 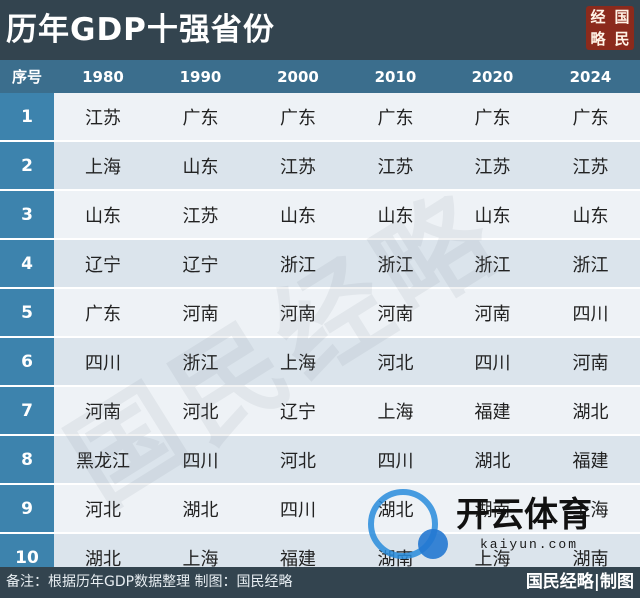 What do you see at coordinates (27, 117) in the screenshot?
I see `rank-number: 1` at bounding box center [27, 117].